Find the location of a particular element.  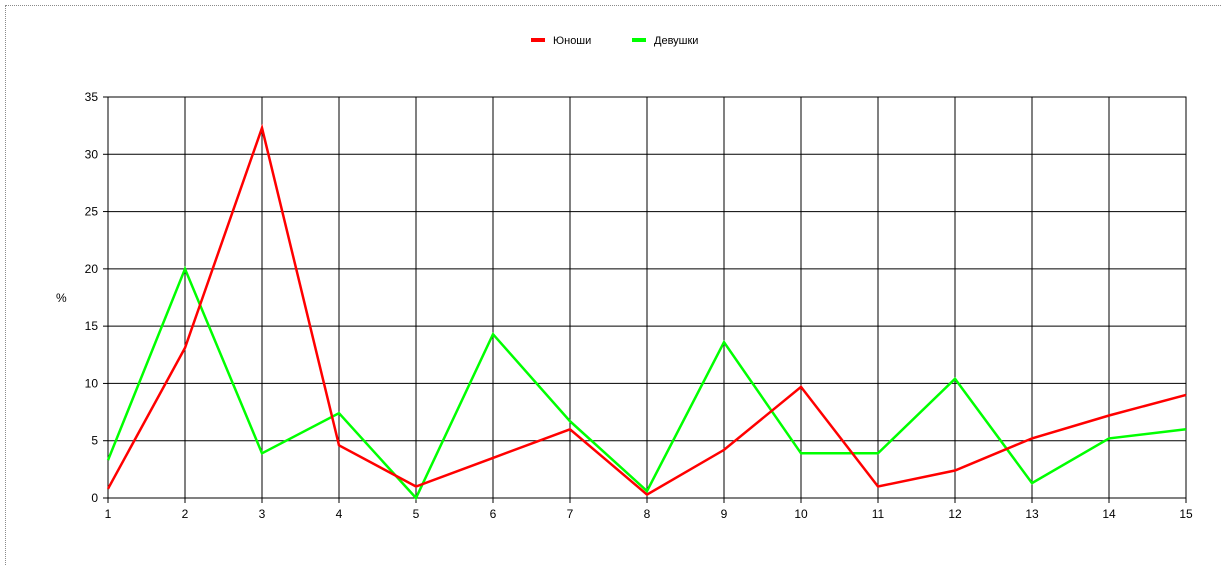

x-tick-label-10: 10 is located at coordinates (801, 514).